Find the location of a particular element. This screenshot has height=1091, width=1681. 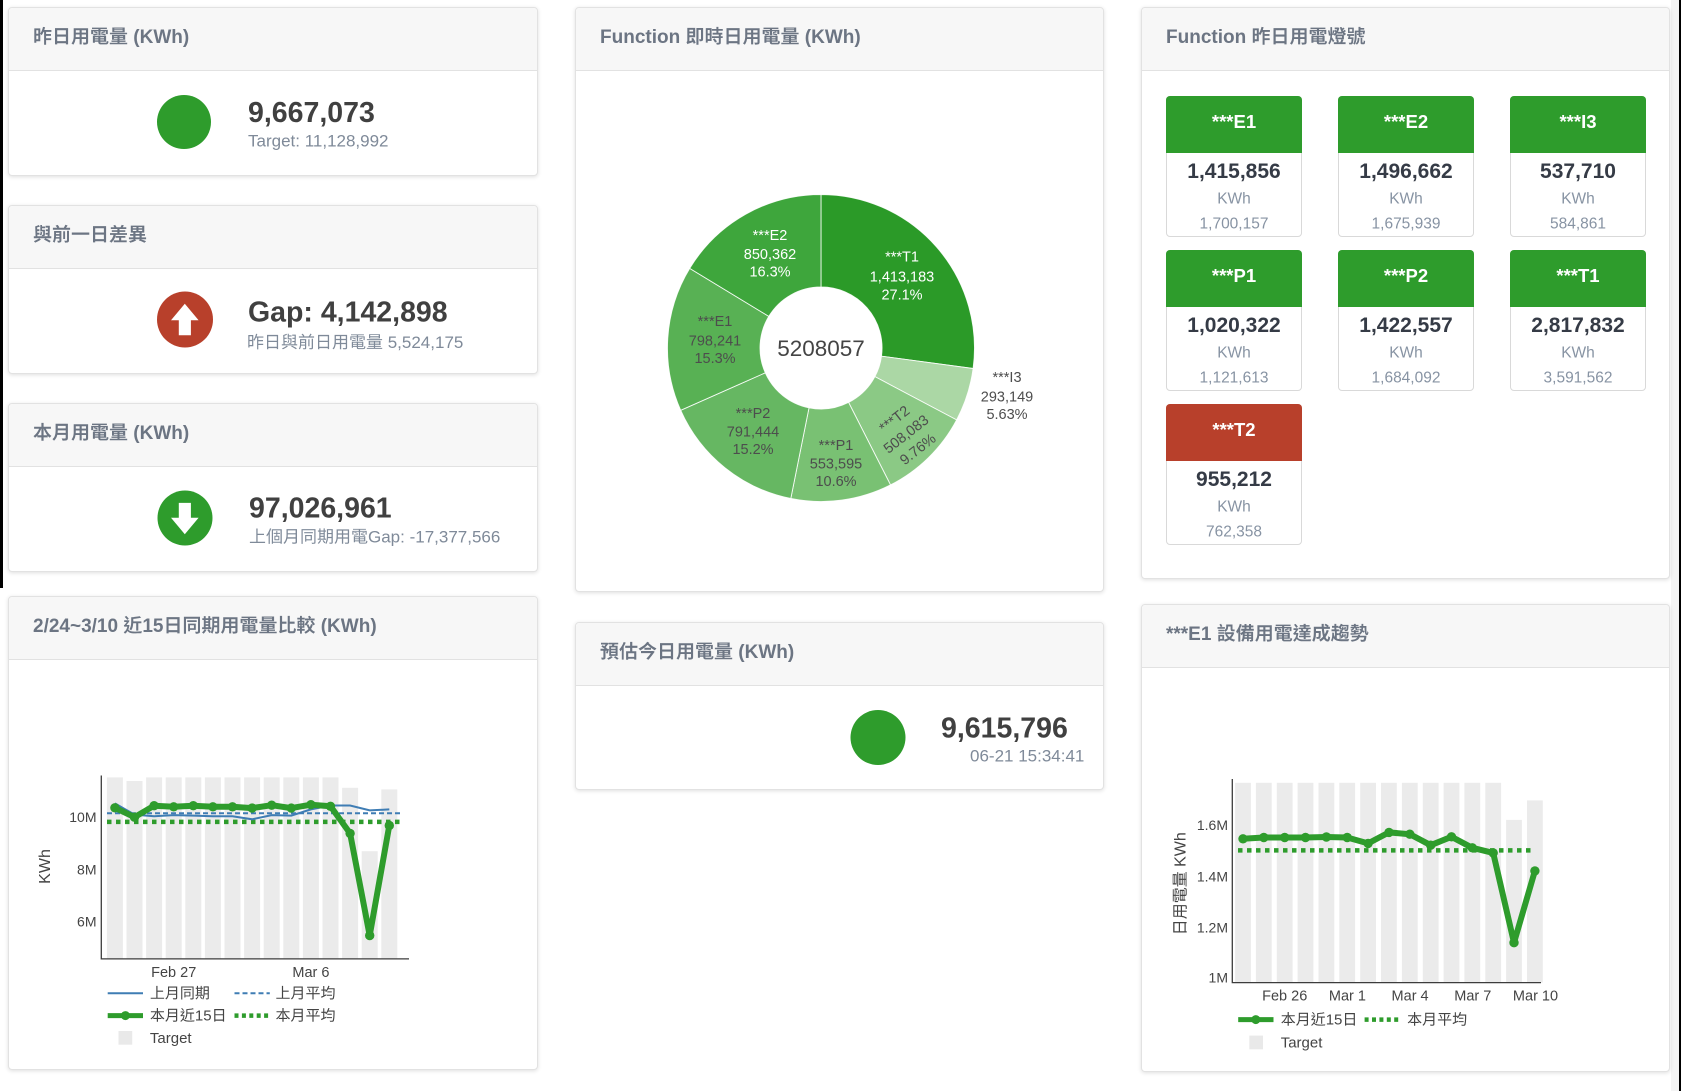

svg-text: ***T2 is located at coordinates (1233, 429).